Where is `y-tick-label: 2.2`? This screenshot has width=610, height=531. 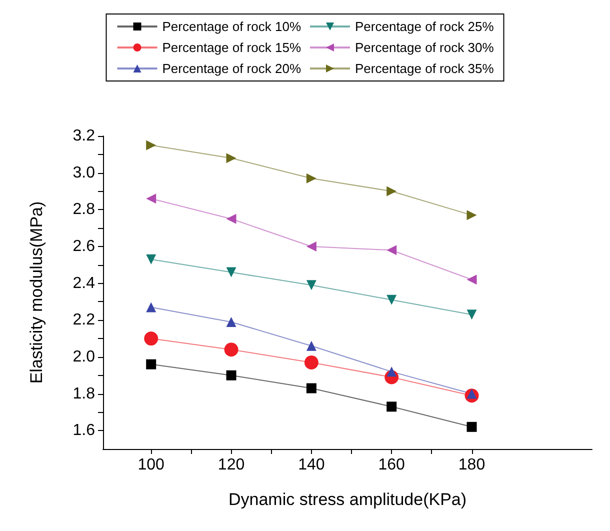 y-tick-label: 2.2 is located at coordinates (84, 320).